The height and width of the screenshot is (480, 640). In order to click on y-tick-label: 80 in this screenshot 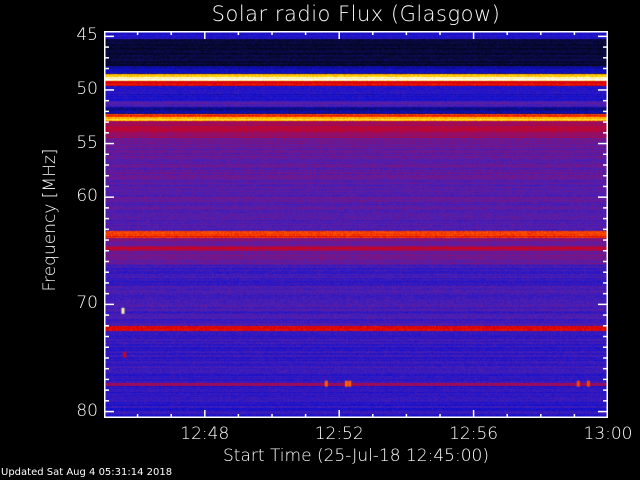, I will do `click(87, 410)`.